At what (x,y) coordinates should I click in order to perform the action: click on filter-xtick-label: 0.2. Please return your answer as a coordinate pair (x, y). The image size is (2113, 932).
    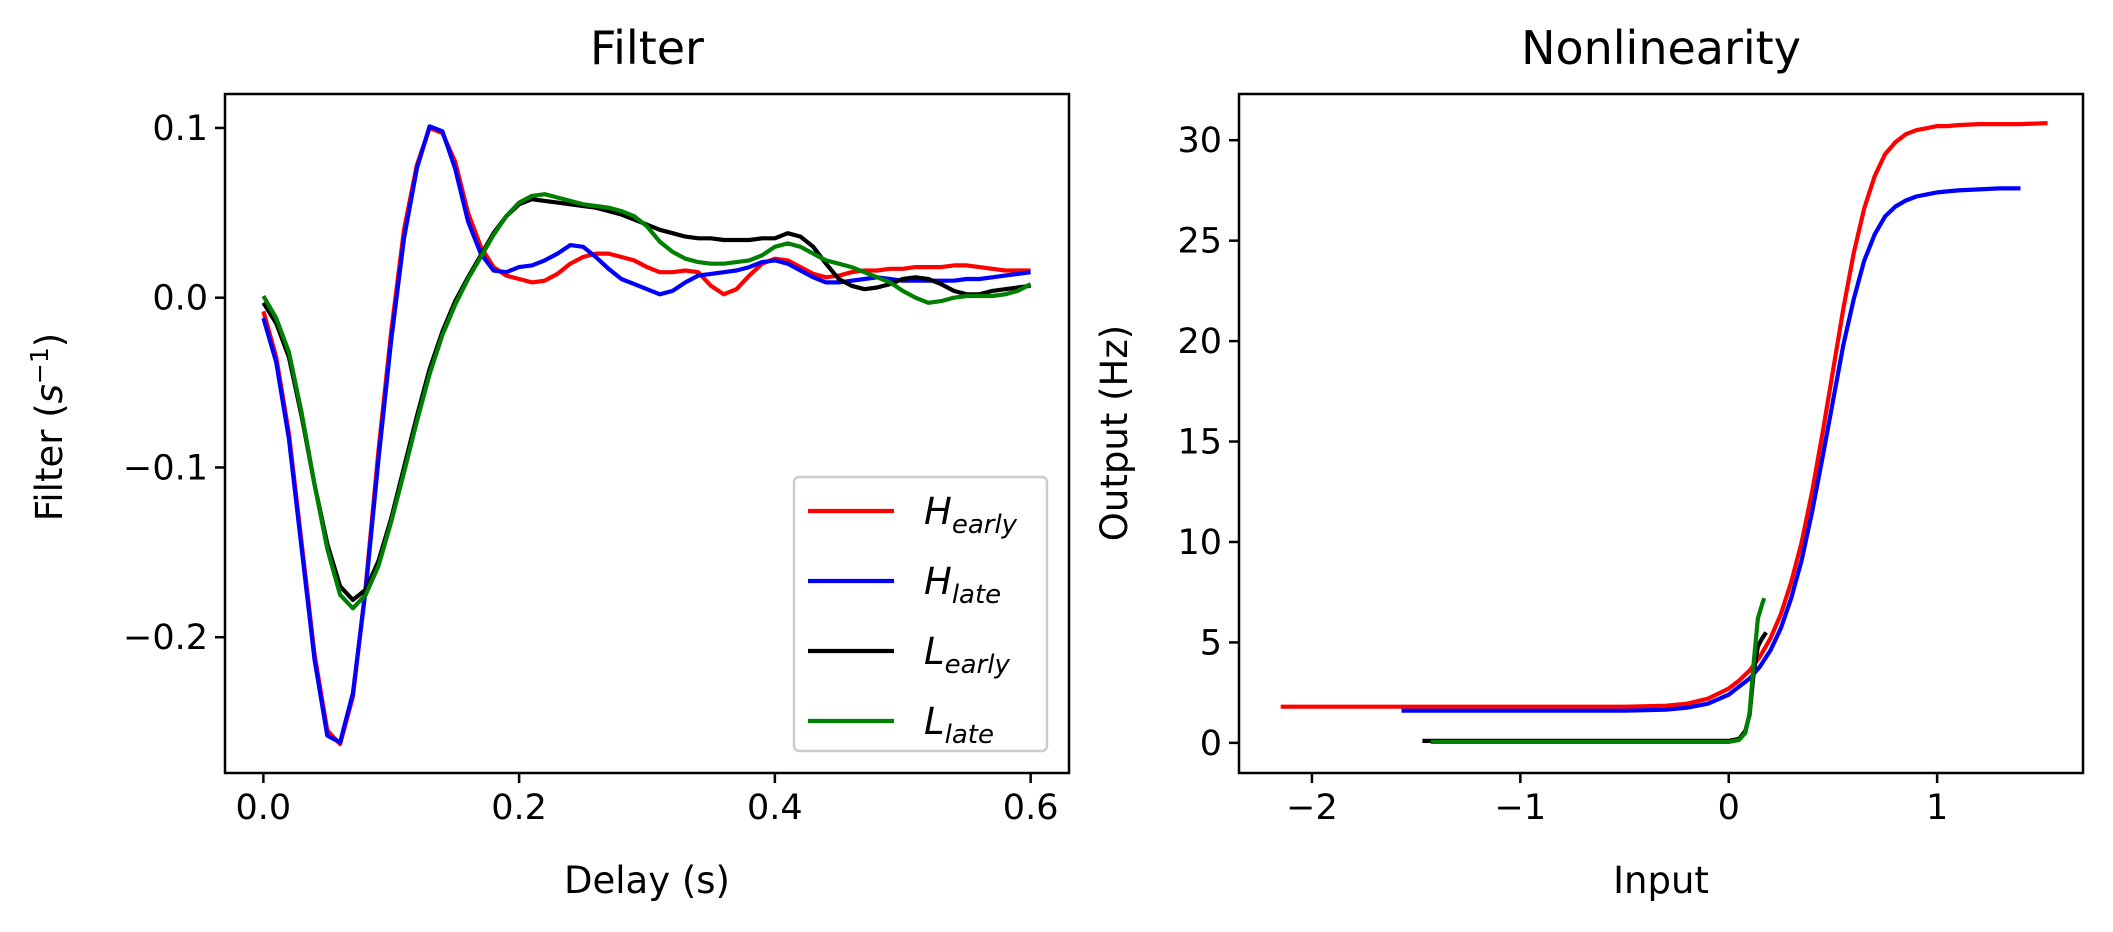
    Looking at the image, I should click on (519, 808).